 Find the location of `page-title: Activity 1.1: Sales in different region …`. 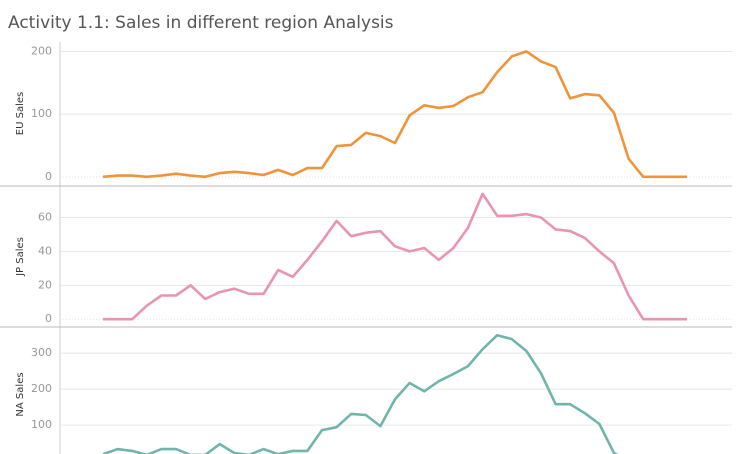

page-title: Activity 1.1: Sales in different region … is located at coordinates (201, 23).